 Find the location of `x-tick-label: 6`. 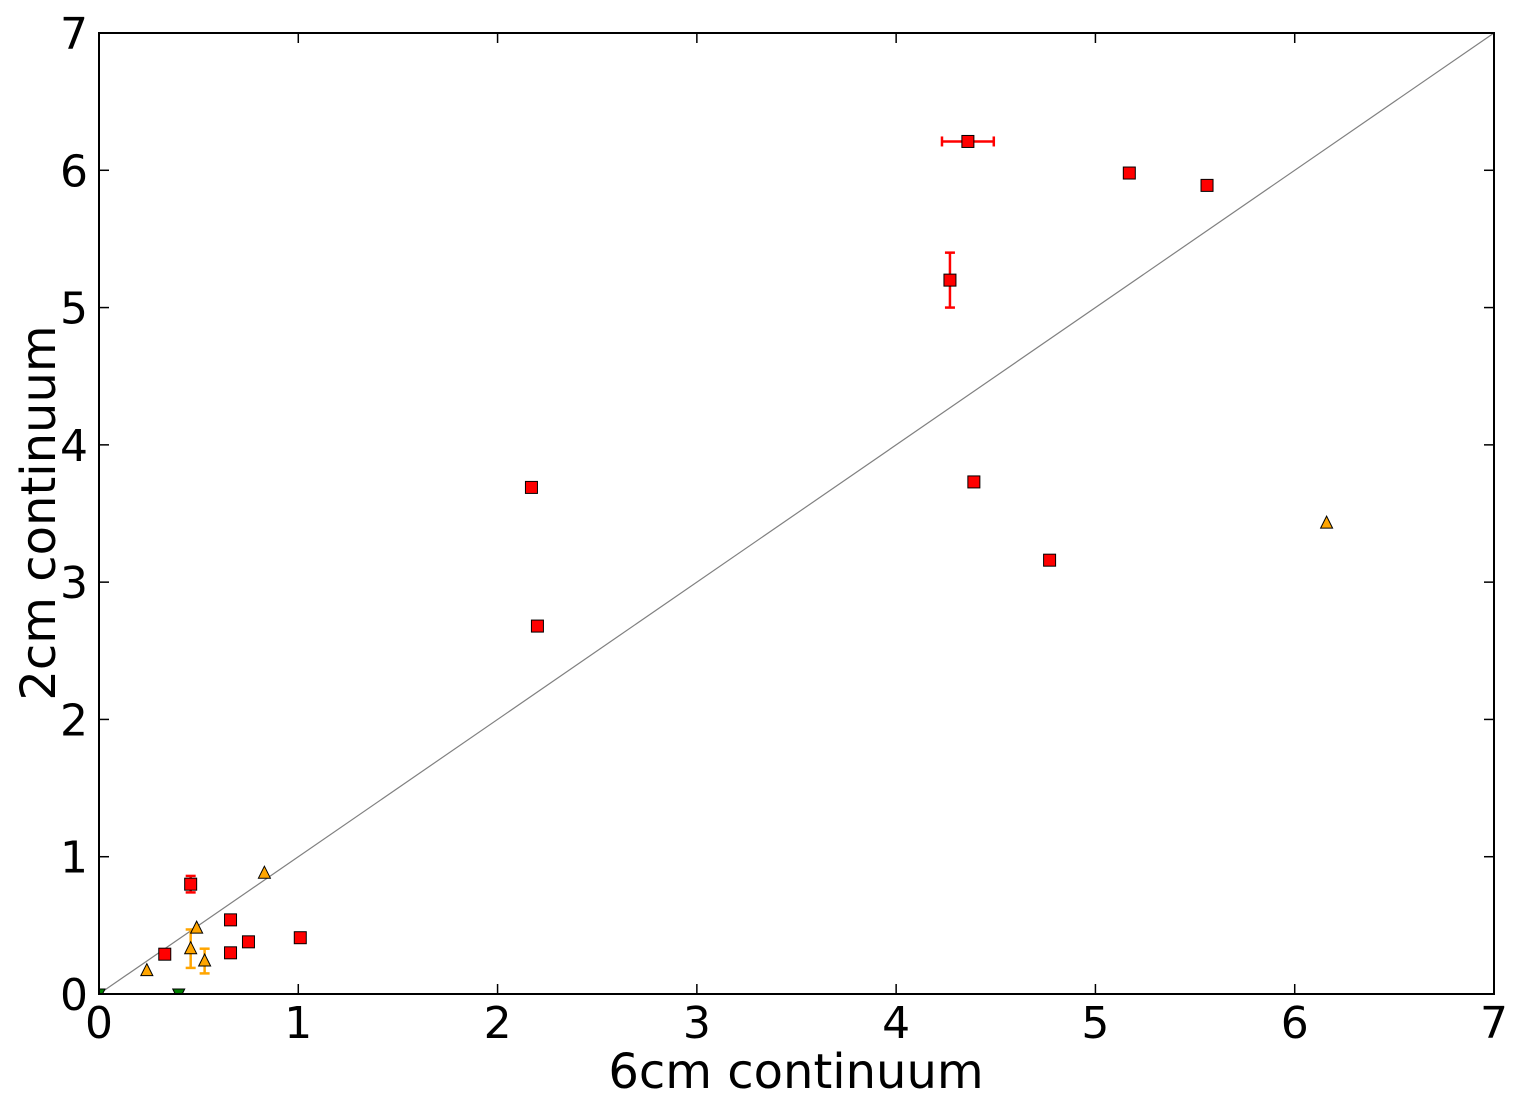

x-tick-label: 6 is located at coordinates (1295, 1023).